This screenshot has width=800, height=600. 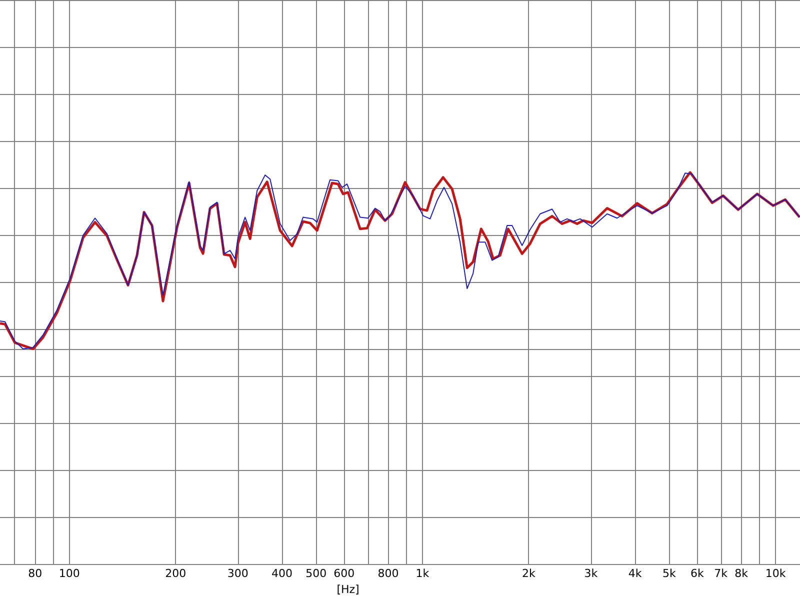 What do you see at coordinates (175, 573) in the screenshot?
I see `x-tick-label: 200` at bounding box center [175, 573].